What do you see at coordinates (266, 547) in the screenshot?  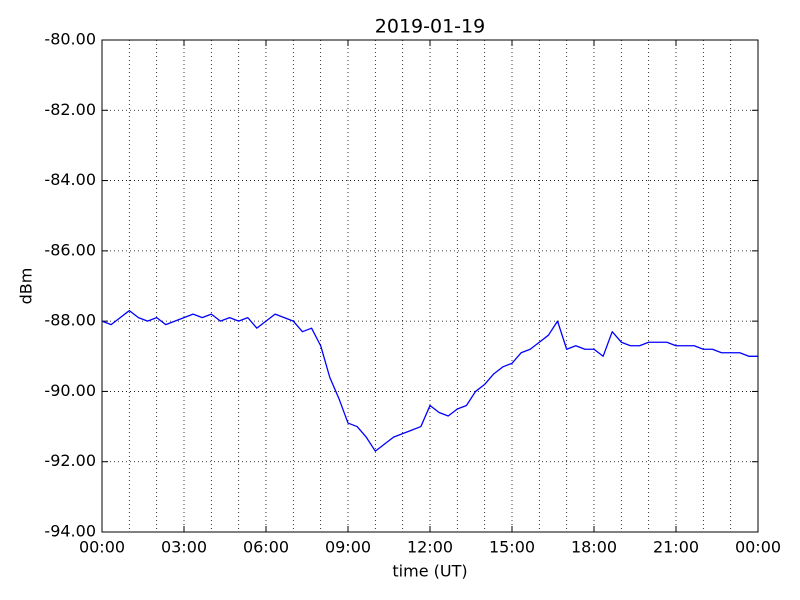 I see `x-tick-label: 06:00` at bounding box center [266, 547].